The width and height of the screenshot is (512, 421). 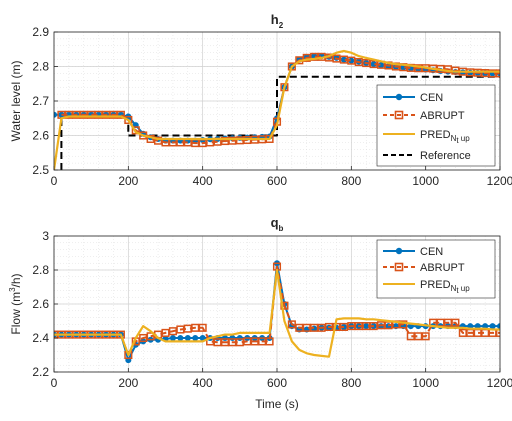 I want to click on y-tick-label: 2.5, so click(x=40, y=170).